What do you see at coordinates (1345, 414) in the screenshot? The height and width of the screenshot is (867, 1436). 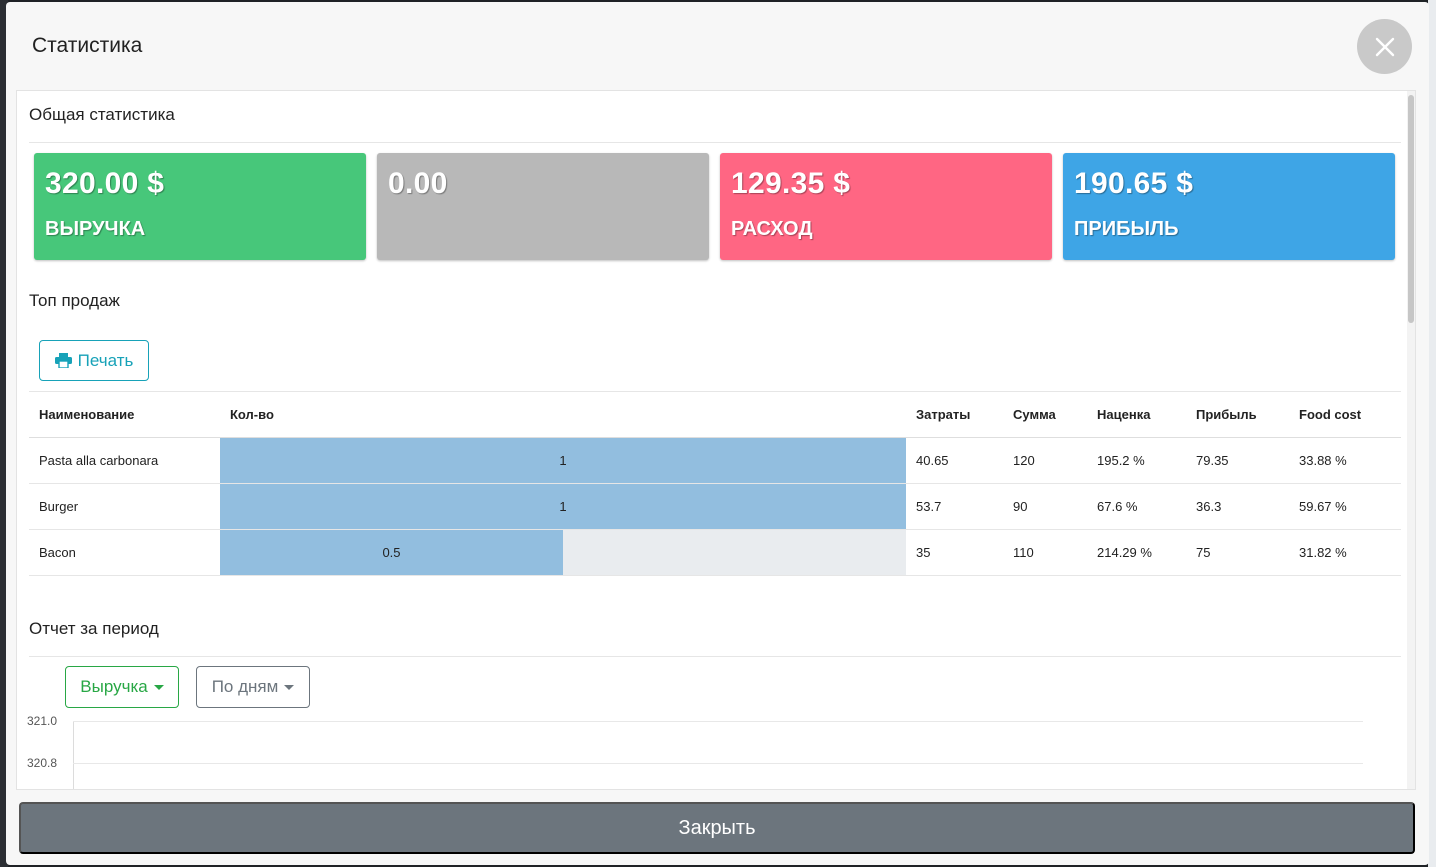 I see `column-header: Food cost` at bounding box center [1345, 414].